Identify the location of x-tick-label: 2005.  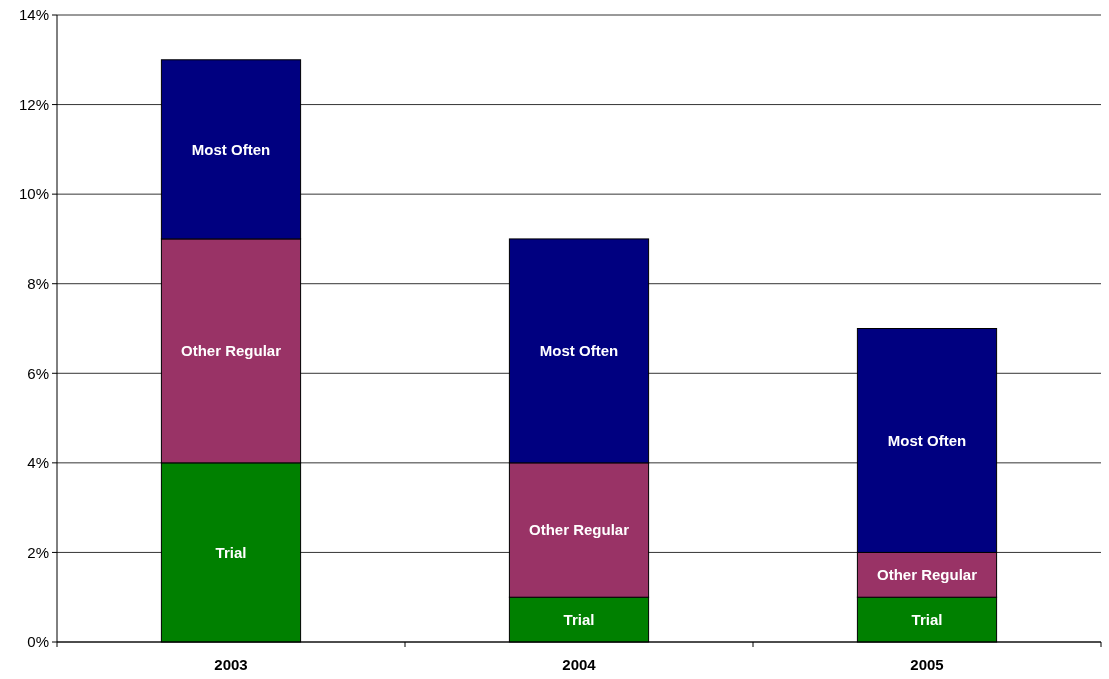
(927, 664).